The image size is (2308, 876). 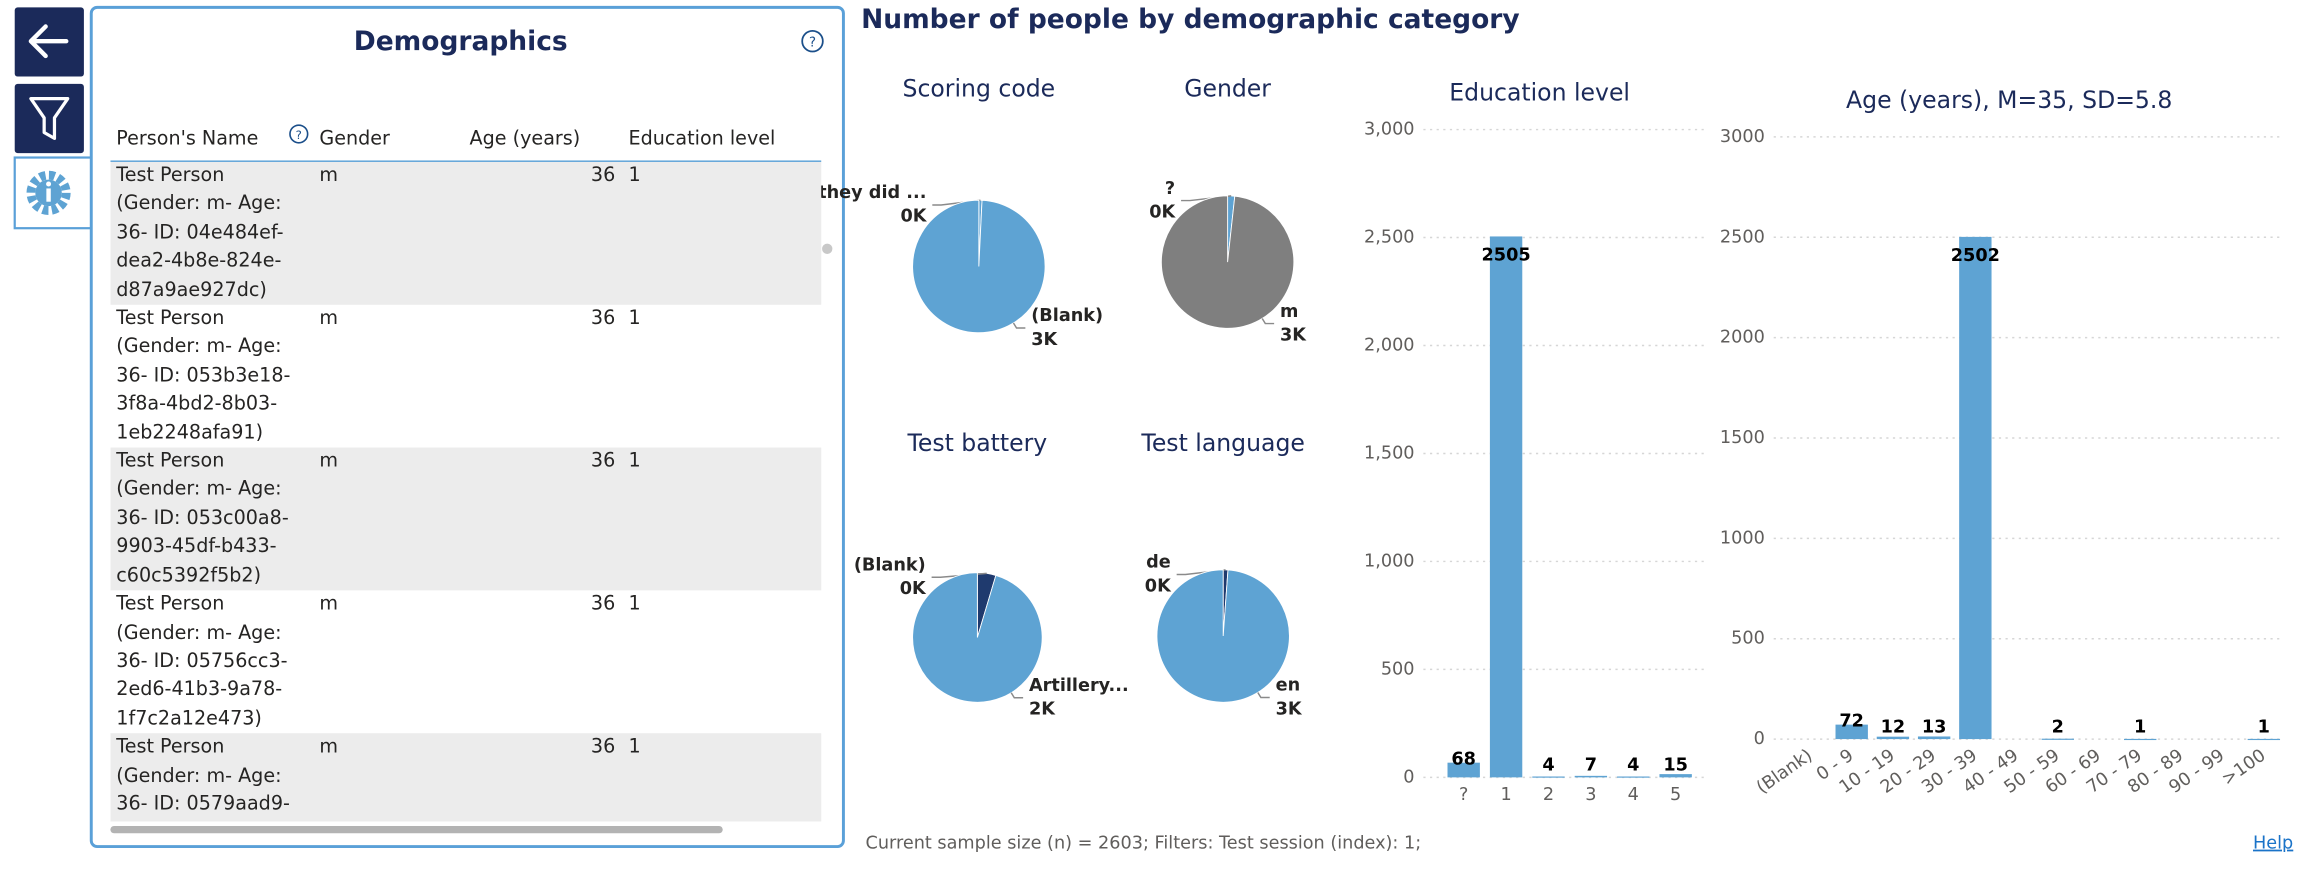 I want to click on data-label: 68, so click(x=1463, y=760).